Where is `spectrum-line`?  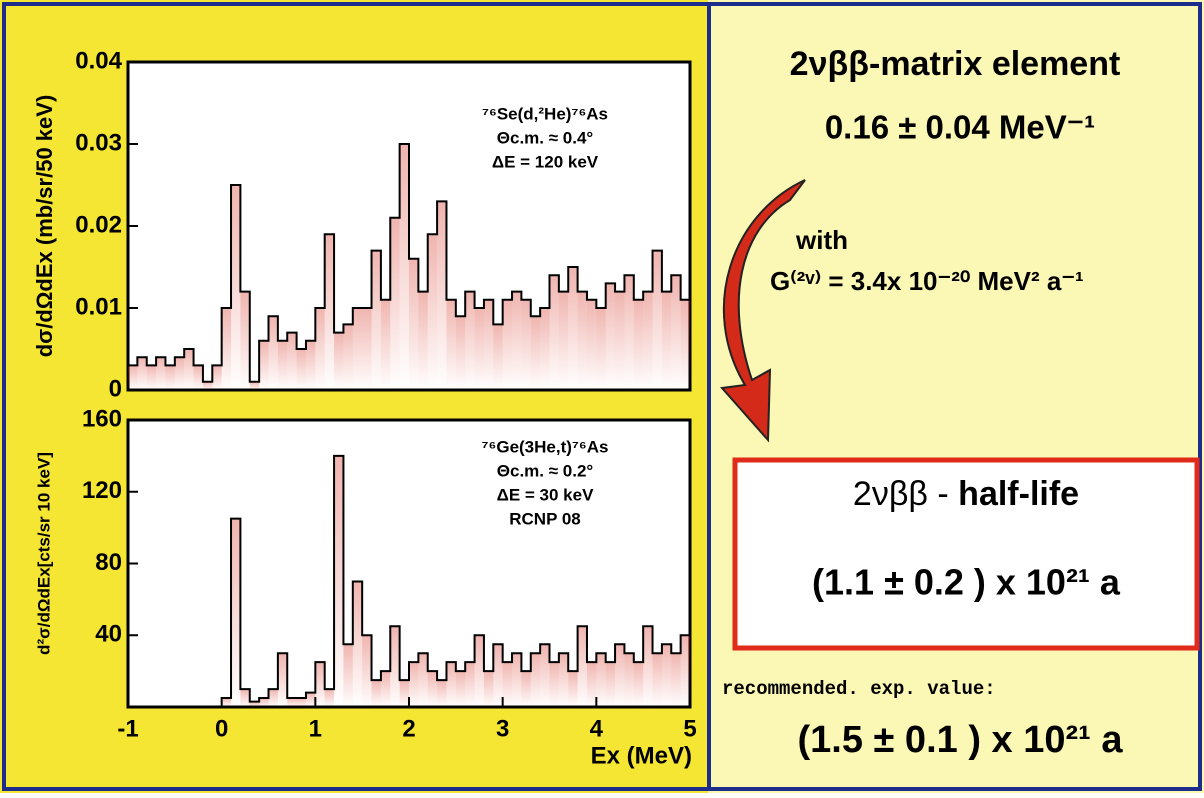
spectrum-line is located at coordinates (409, 263).